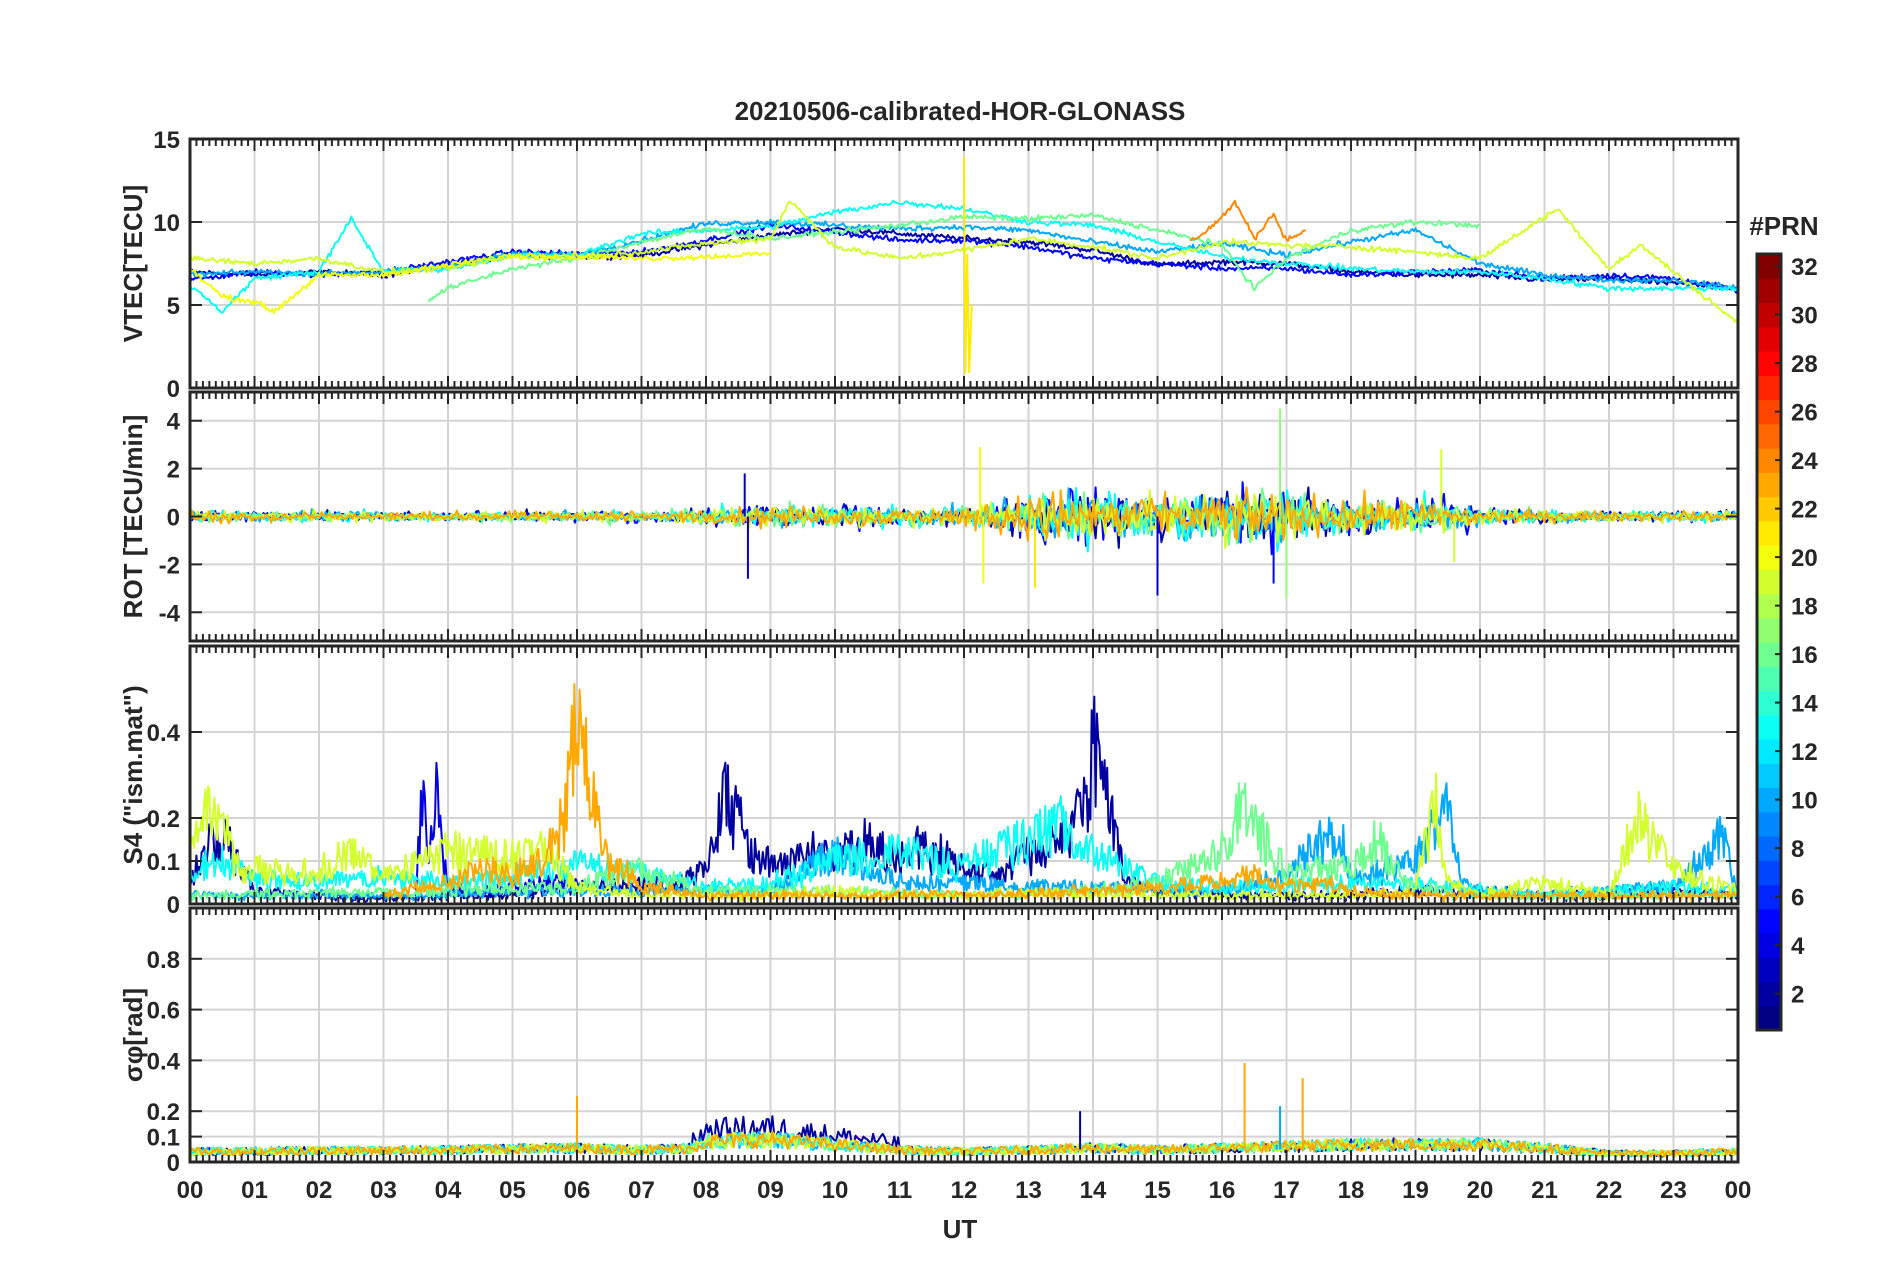 This screenshot has width=1902, height=1272. What do you see at coordinates (1797, 898) in the screenshot?
I see `colorbar-tick-label: 6` at bounding box center [1797, 898].